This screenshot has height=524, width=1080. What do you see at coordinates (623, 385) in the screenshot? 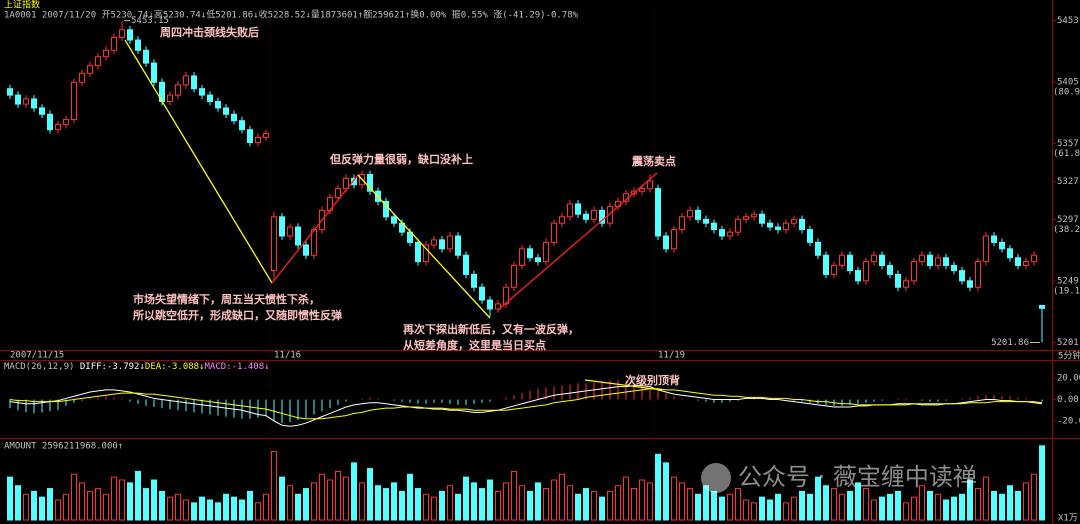
I see `divergence-line` at bounding box center [623, 385].